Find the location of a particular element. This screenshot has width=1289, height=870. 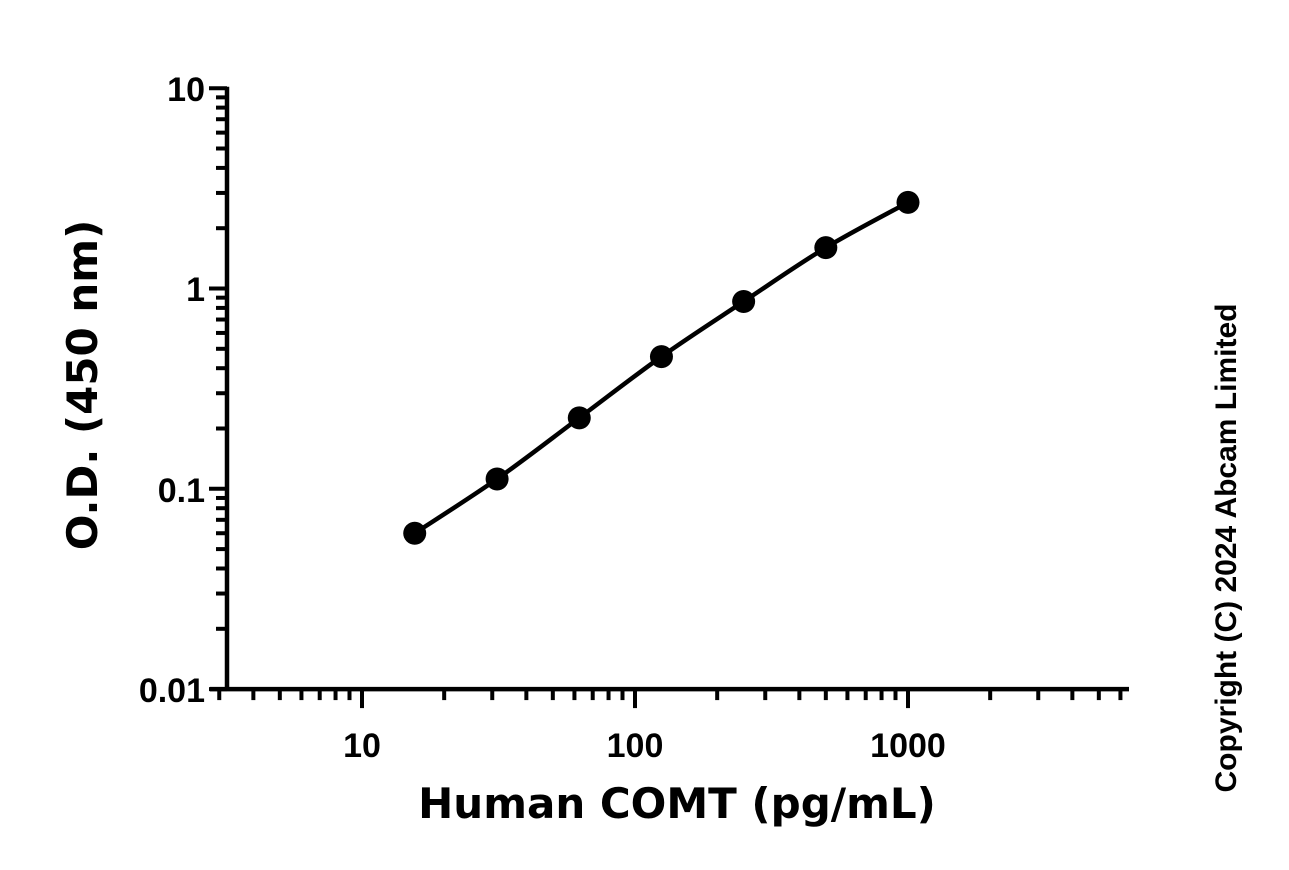

x-tick-label-10: 10 is located at coordinates (362, 746).